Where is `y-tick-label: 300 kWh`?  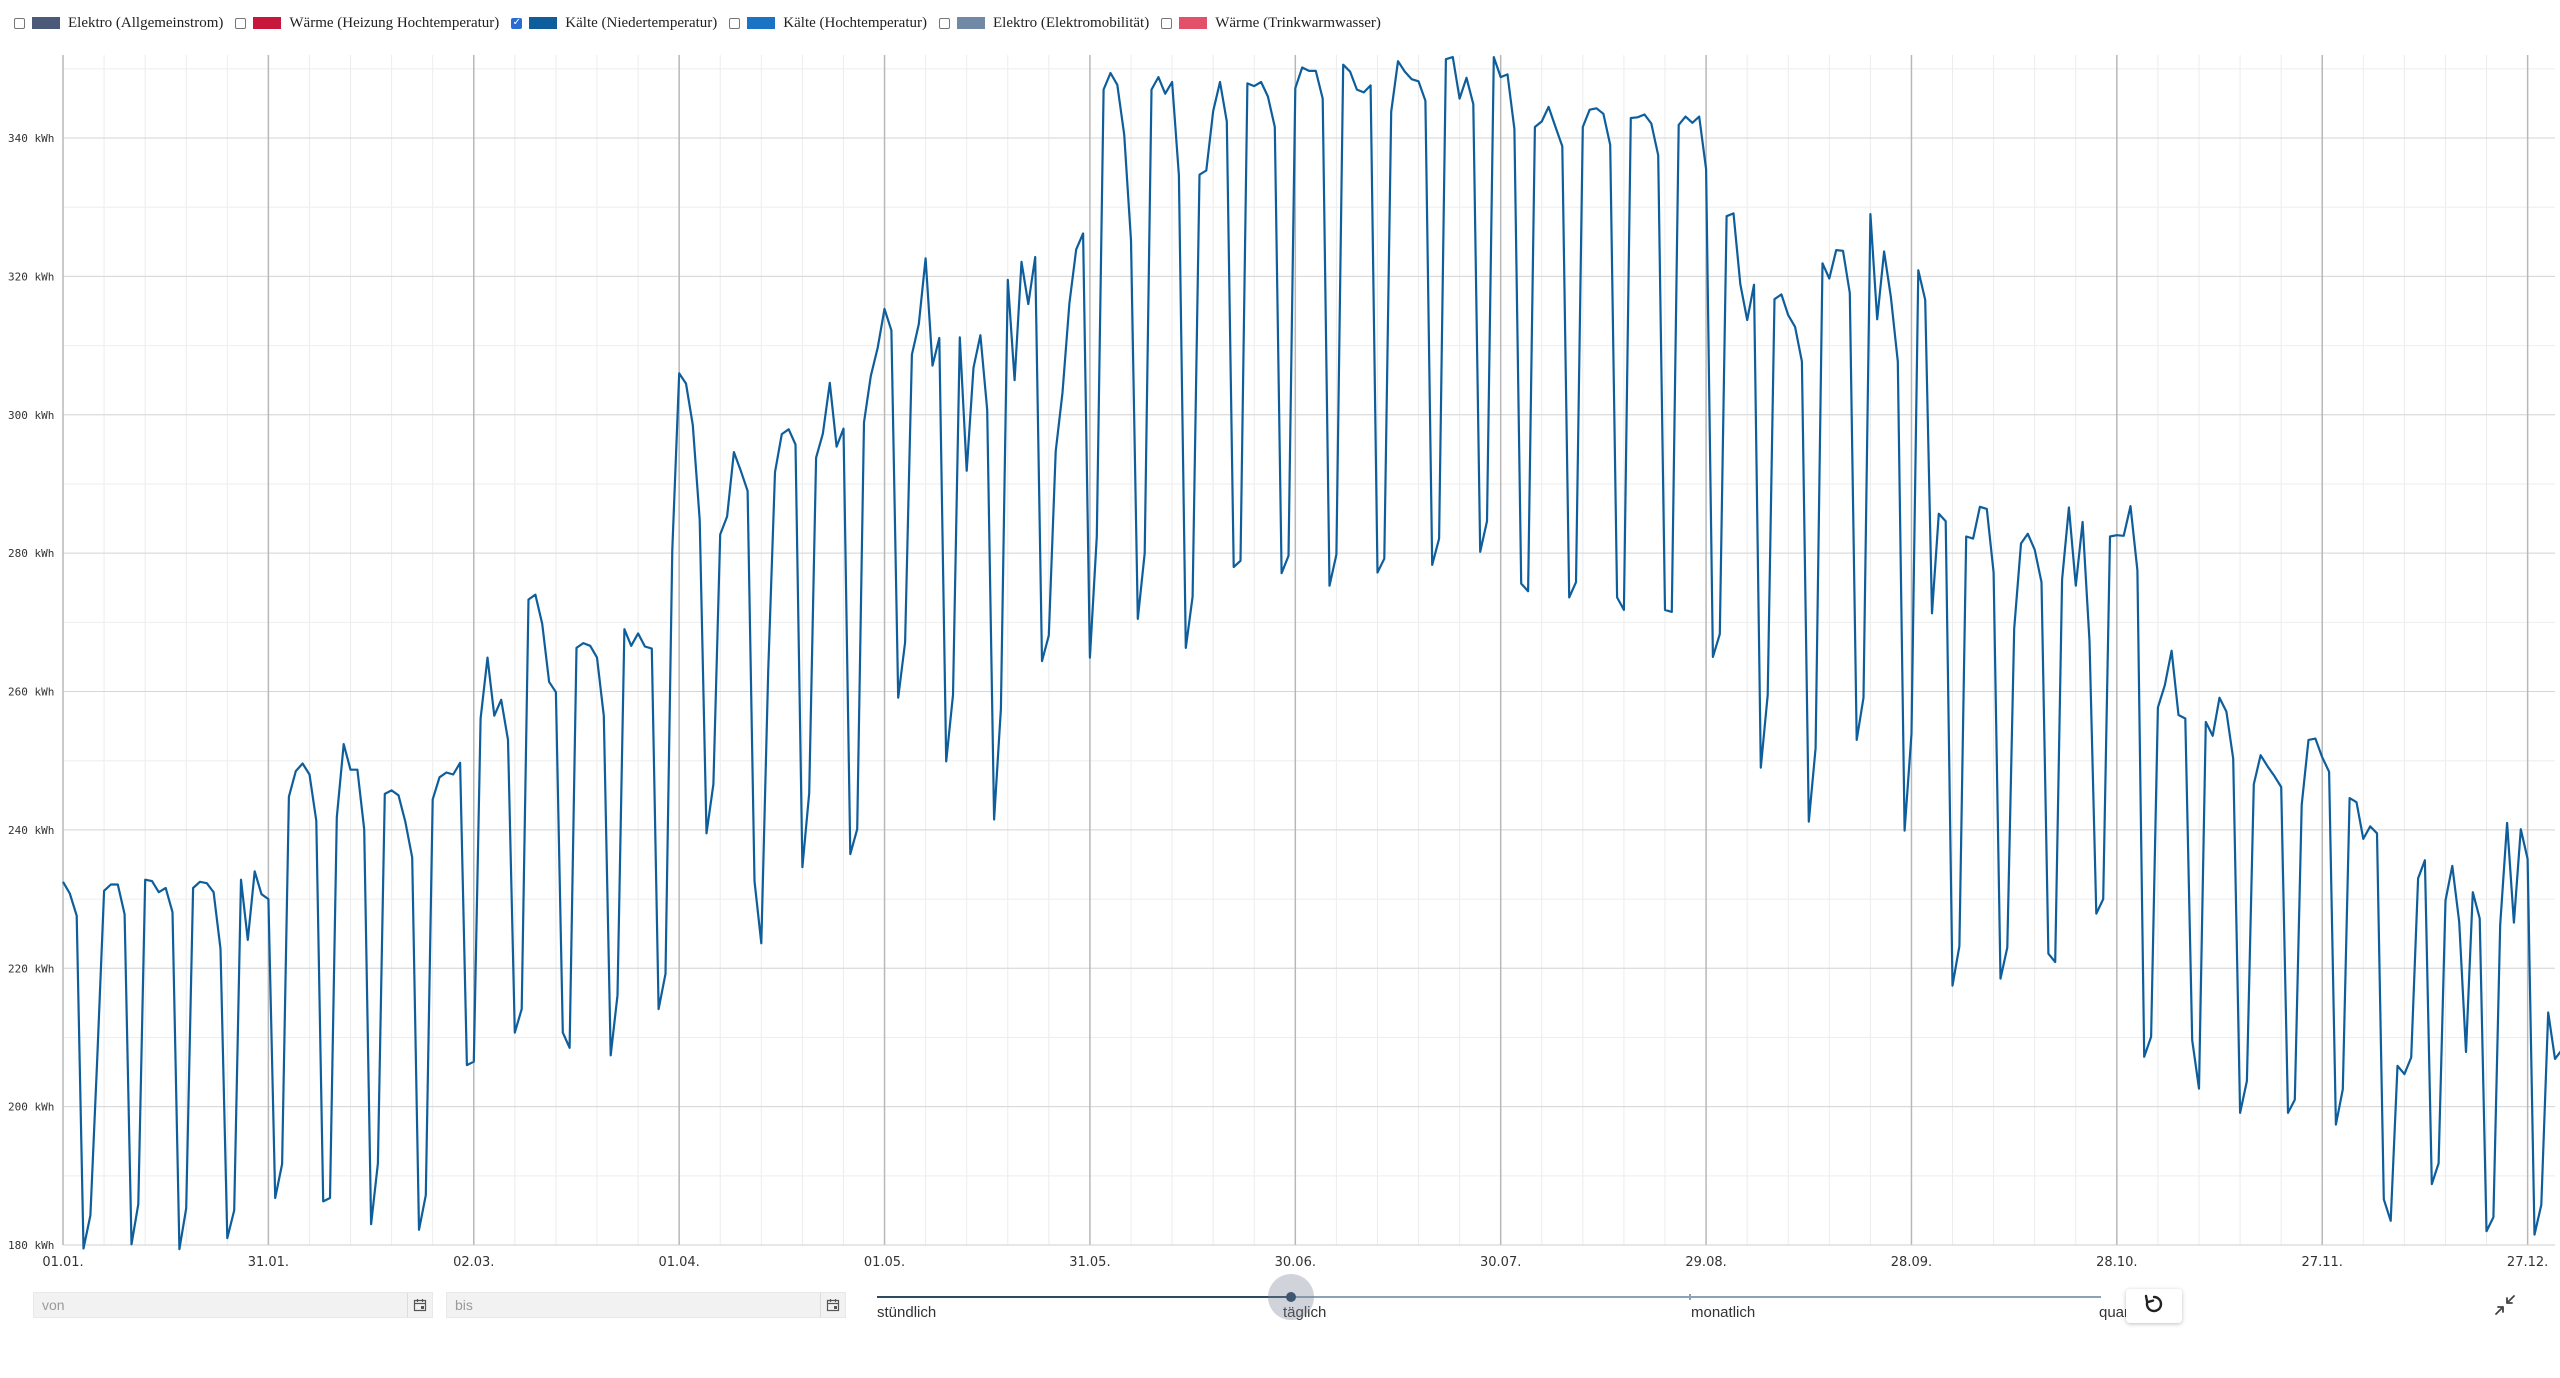 y-tick-label: 300 kWh is located at coordinates (31, 415).